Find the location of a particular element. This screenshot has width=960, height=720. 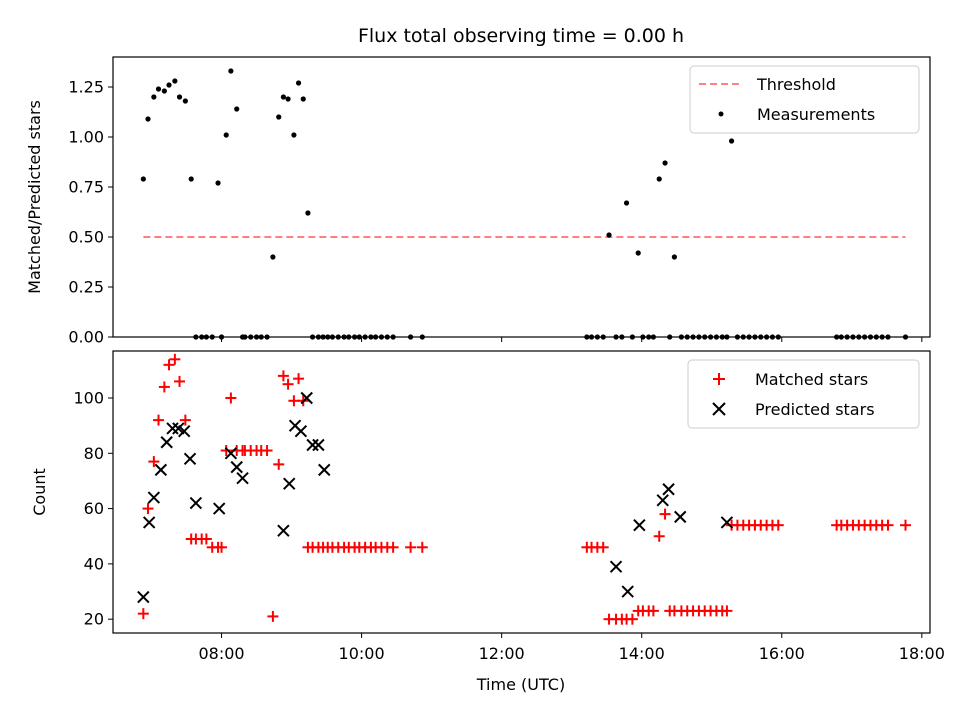

count-y-axis-label: Count is located at coordinates (39, 492).